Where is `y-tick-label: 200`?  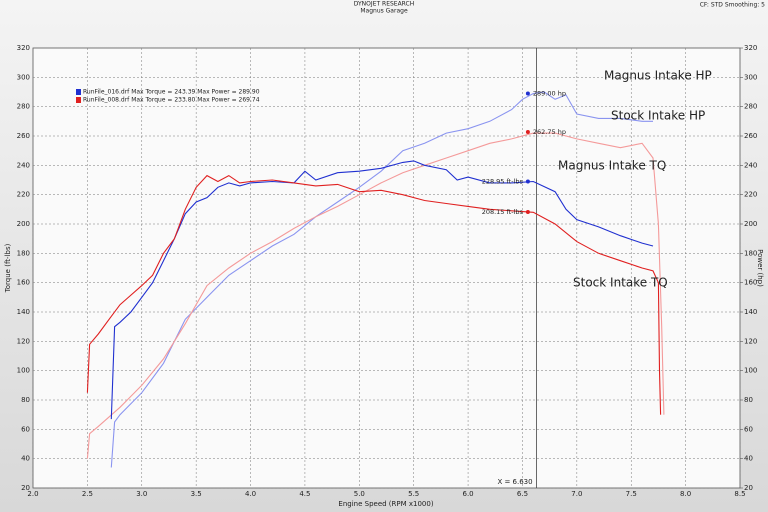
y-tick-label: 200 is located at coordinates (23, 224).